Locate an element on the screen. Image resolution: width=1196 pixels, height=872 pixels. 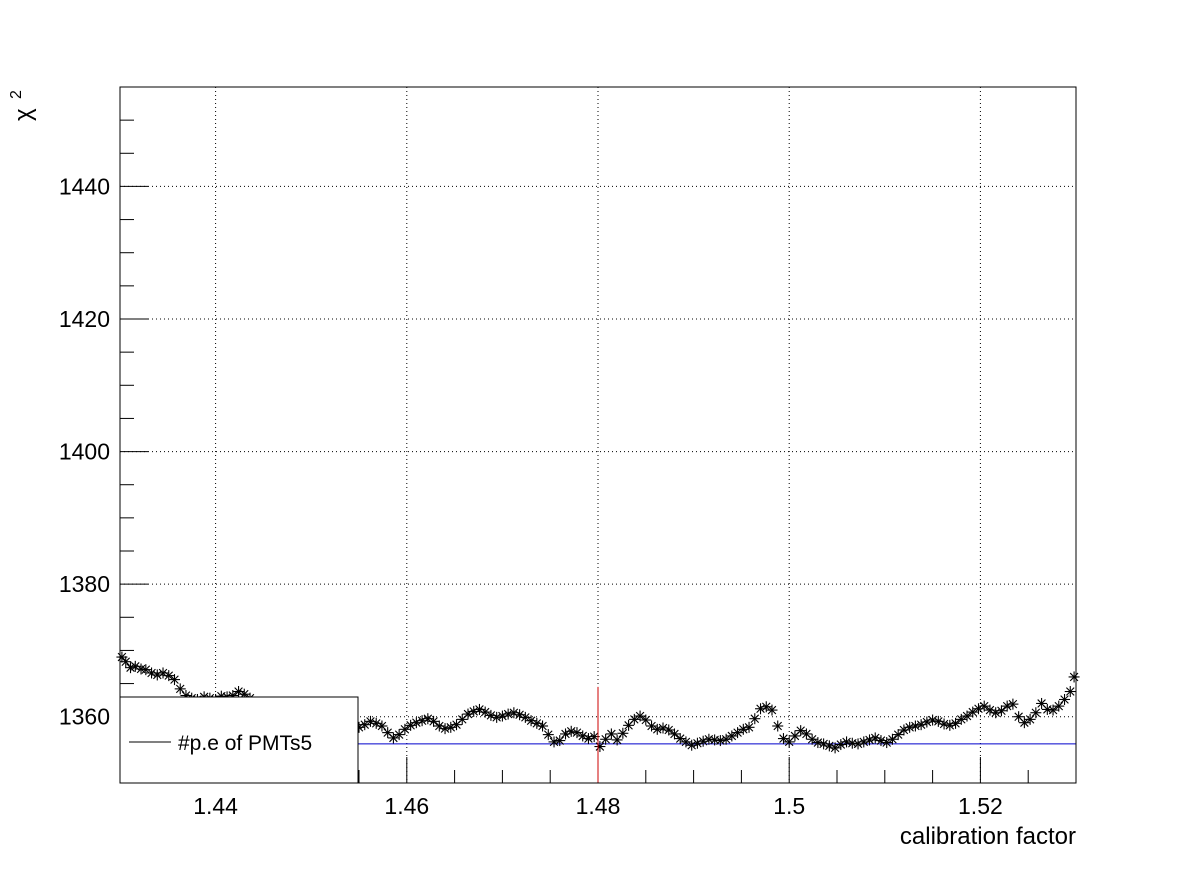
x-tick-labels: 1.44 1.46 1.48 1.5 1.52 is located at coordinates (598, 806).